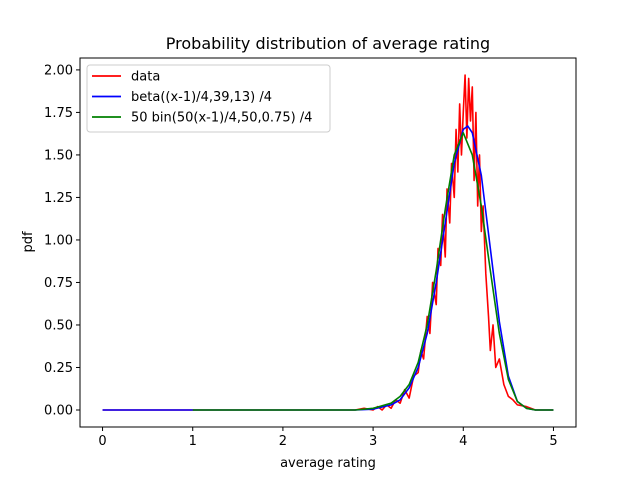 This screenshot has width=640, height=480. Describe the element at coordinates (328, 463) in the screenshot. I see `x-axis-label: average rating` at that location.